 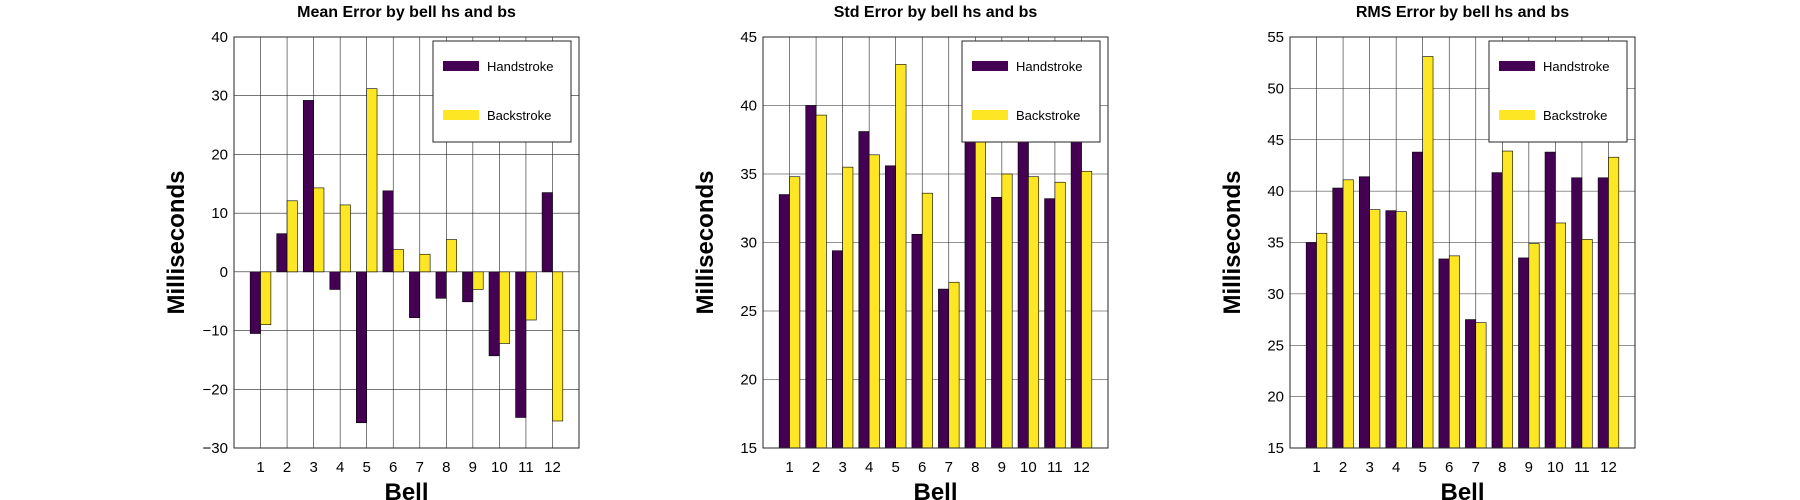 I want to click on chart-title: Std Error by bell hs and bs, so click(x=936, y=12).